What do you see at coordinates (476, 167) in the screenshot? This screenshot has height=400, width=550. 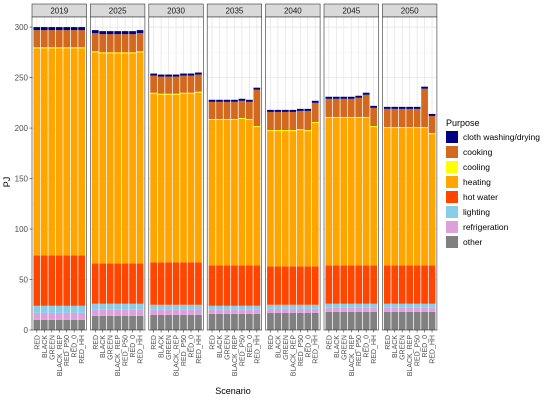 I see `legend-label: cooling` at bounding box center [476, 167].